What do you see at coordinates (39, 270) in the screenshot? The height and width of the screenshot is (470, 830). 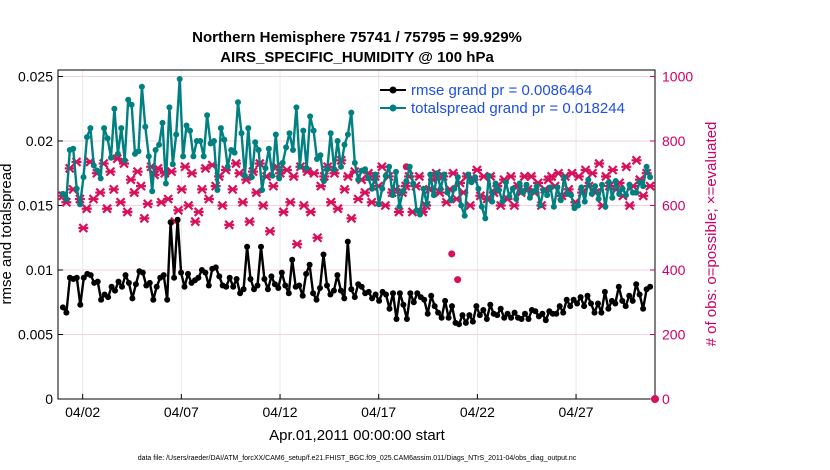 I see `y-tick-label: 0.01` at bounding box center [39, 270].